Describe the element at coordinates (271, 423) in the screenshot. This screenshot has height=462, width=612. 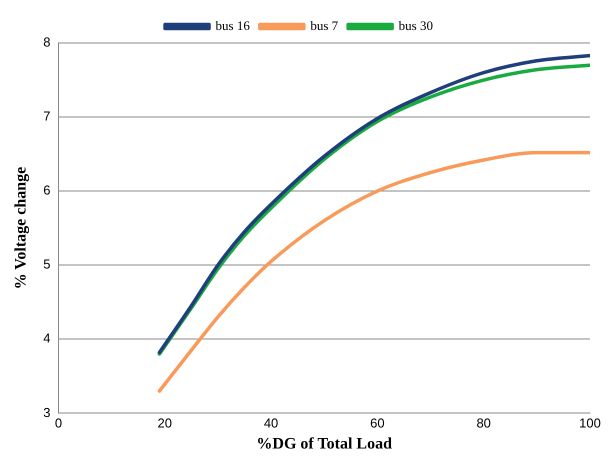
I see `x-tick-label: 40` at that location.